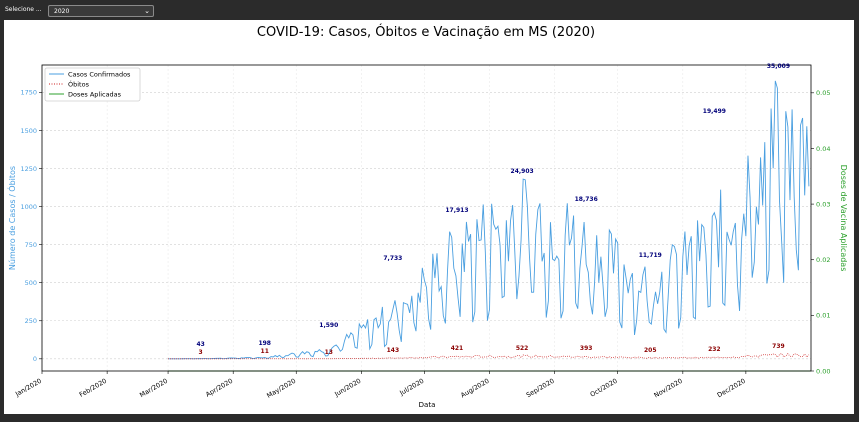  What do you see at coordinates (427, 405) in the screenshot?
I see `x-axis-label: Data` at bounding box center [427, 405].